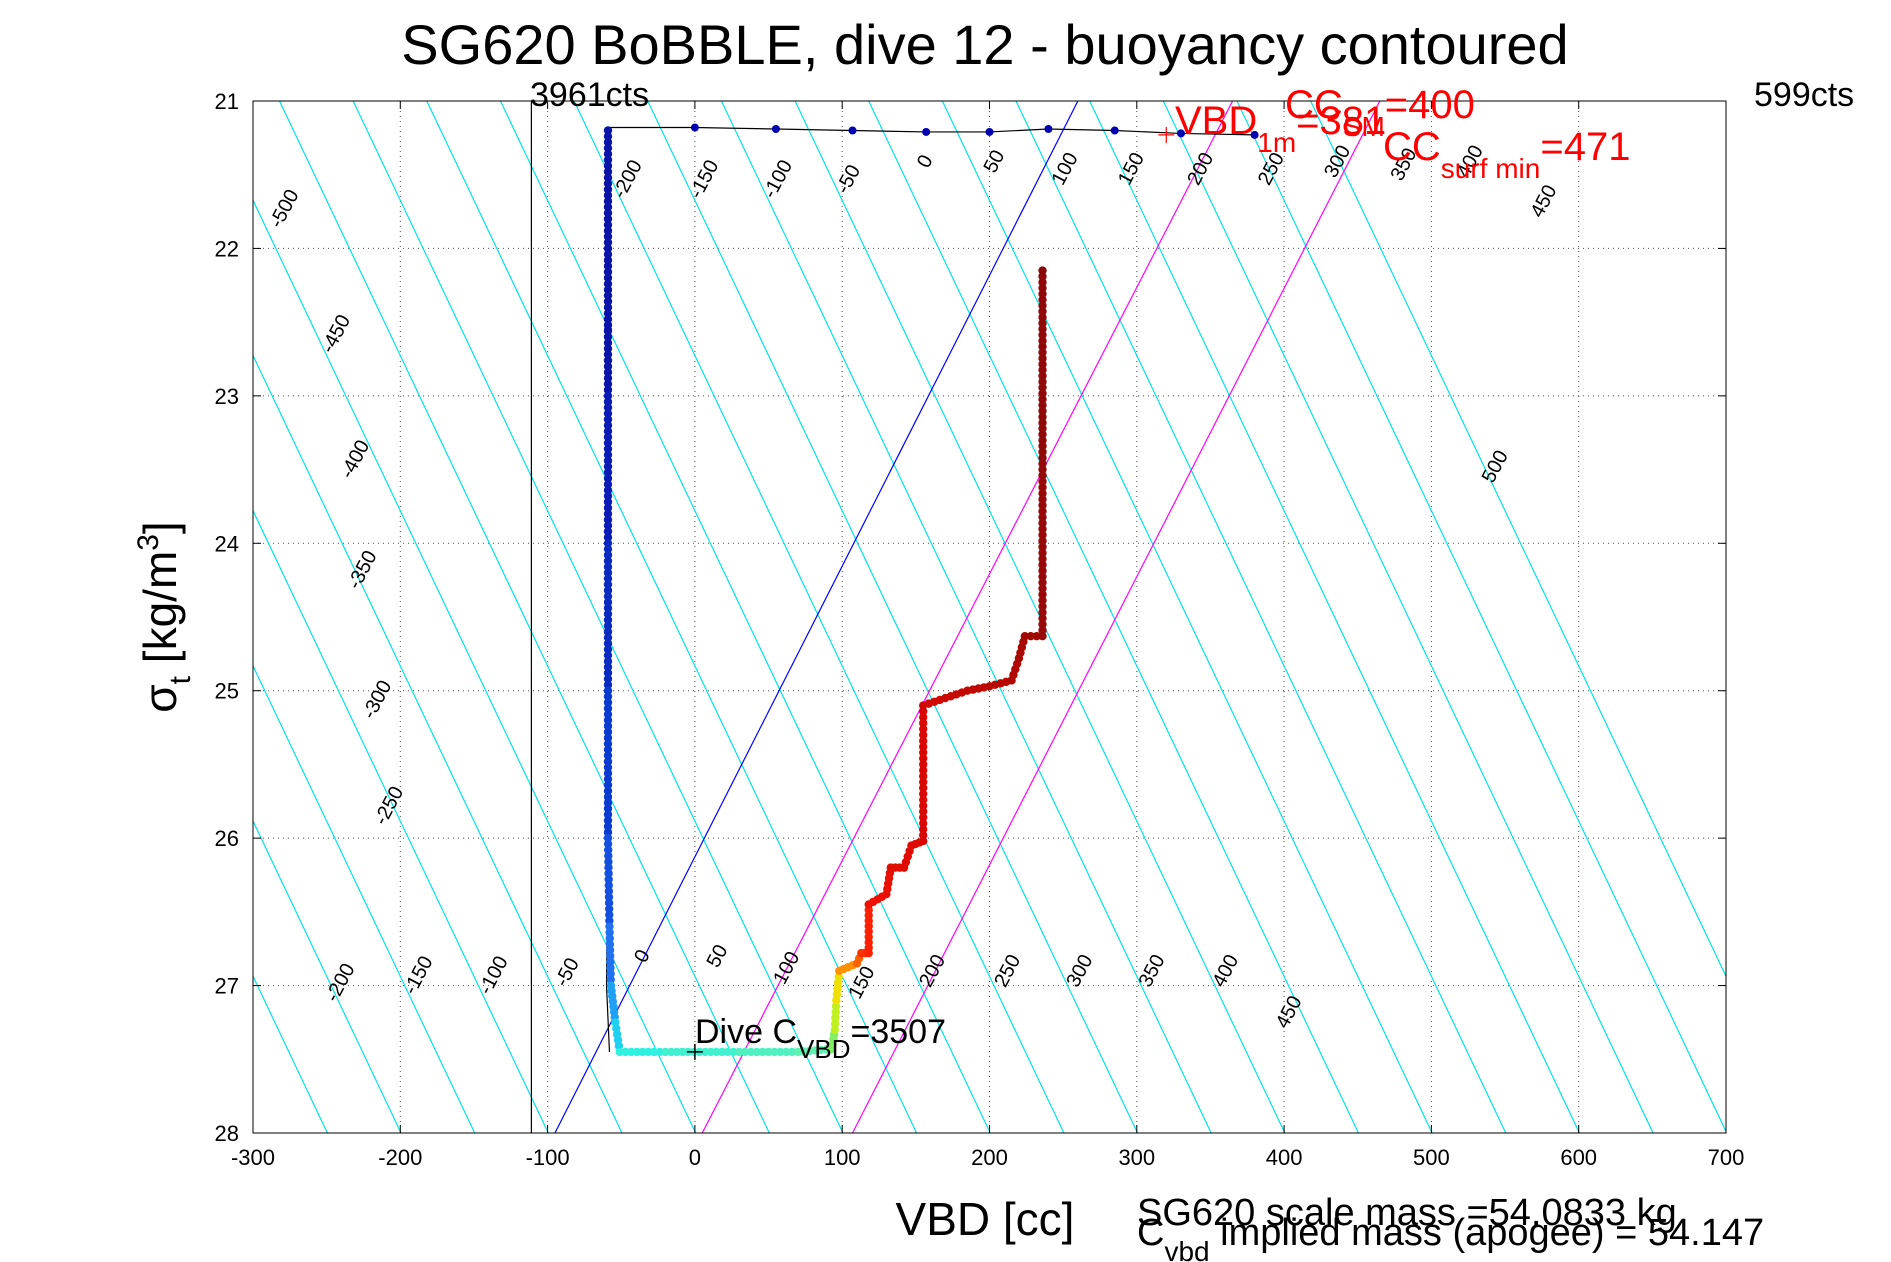  I want to click on x-tick-label: -100, so click(548, 1157).